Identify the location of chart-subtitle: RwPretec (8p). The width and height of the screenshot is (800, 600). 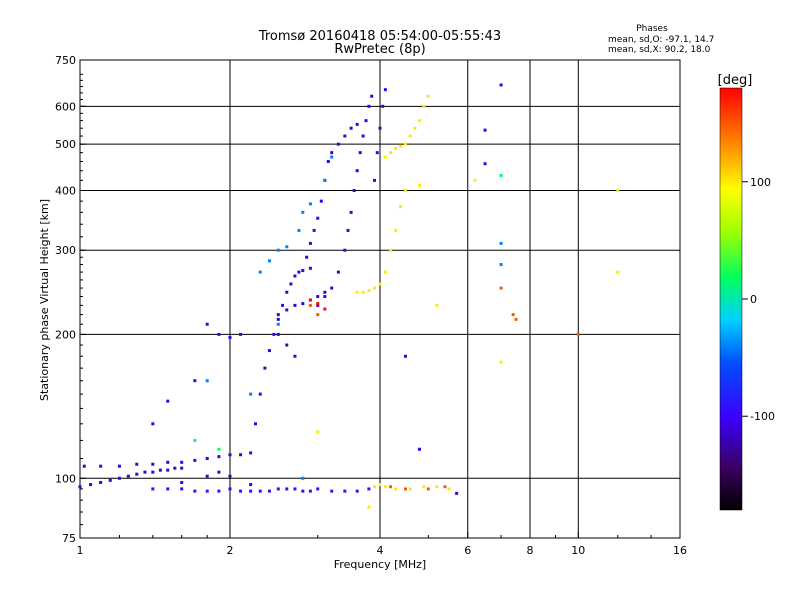
(379, 49).